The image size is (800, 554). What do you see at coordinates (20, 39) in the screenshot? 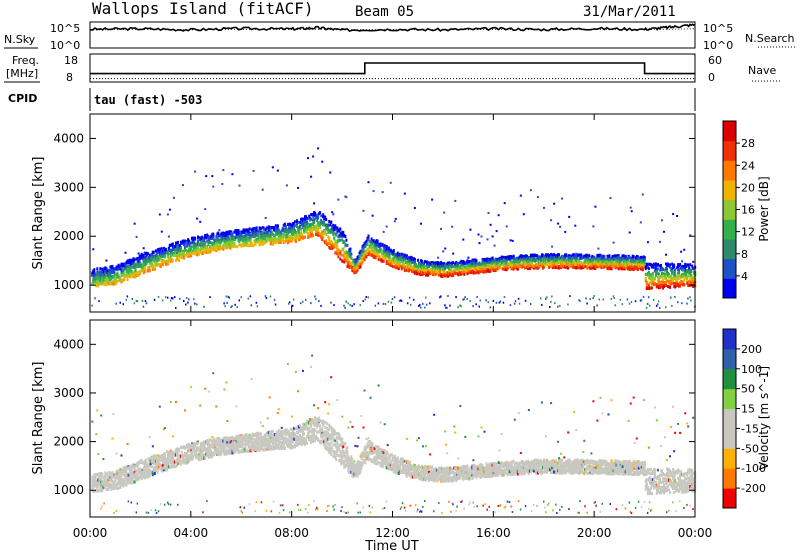
I see `nsky-label: N.Sky` at bounding box center [20, 39].